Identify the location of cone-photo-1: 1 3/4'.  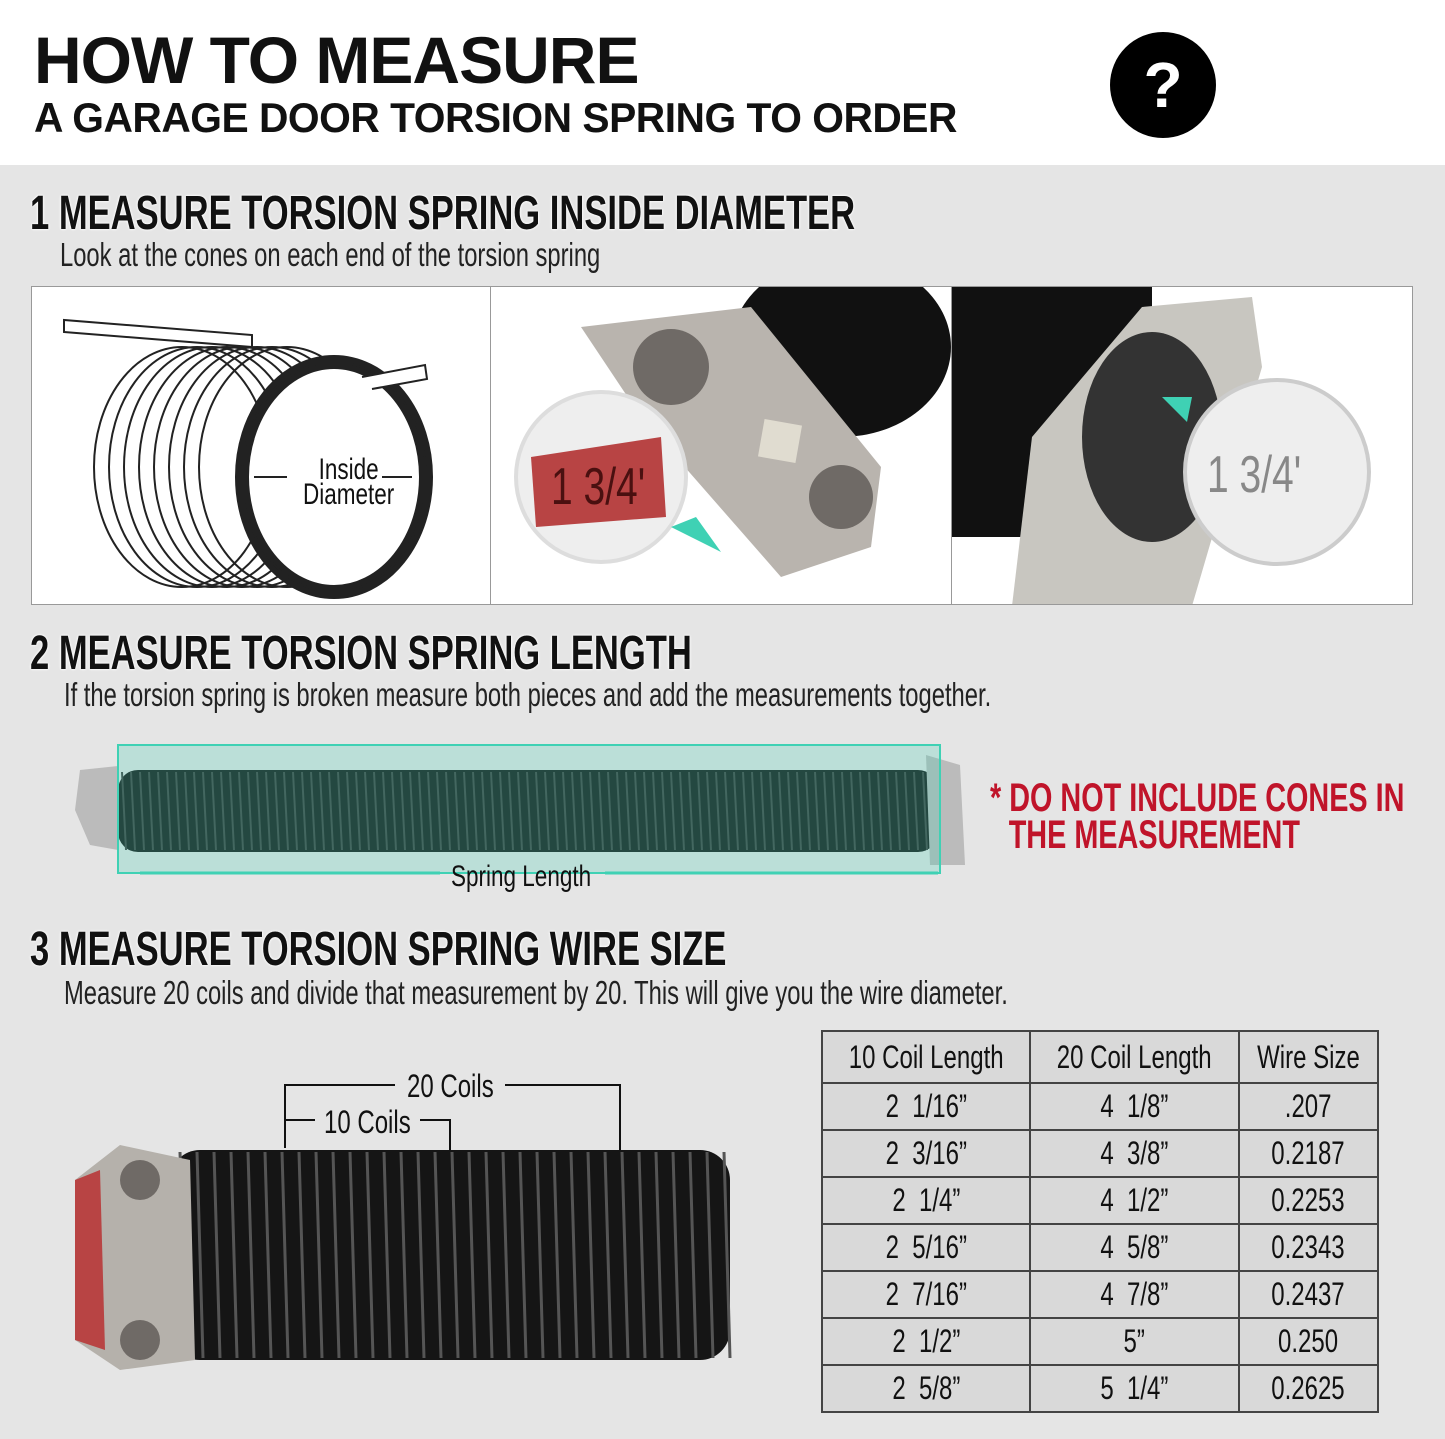
(721, 445).